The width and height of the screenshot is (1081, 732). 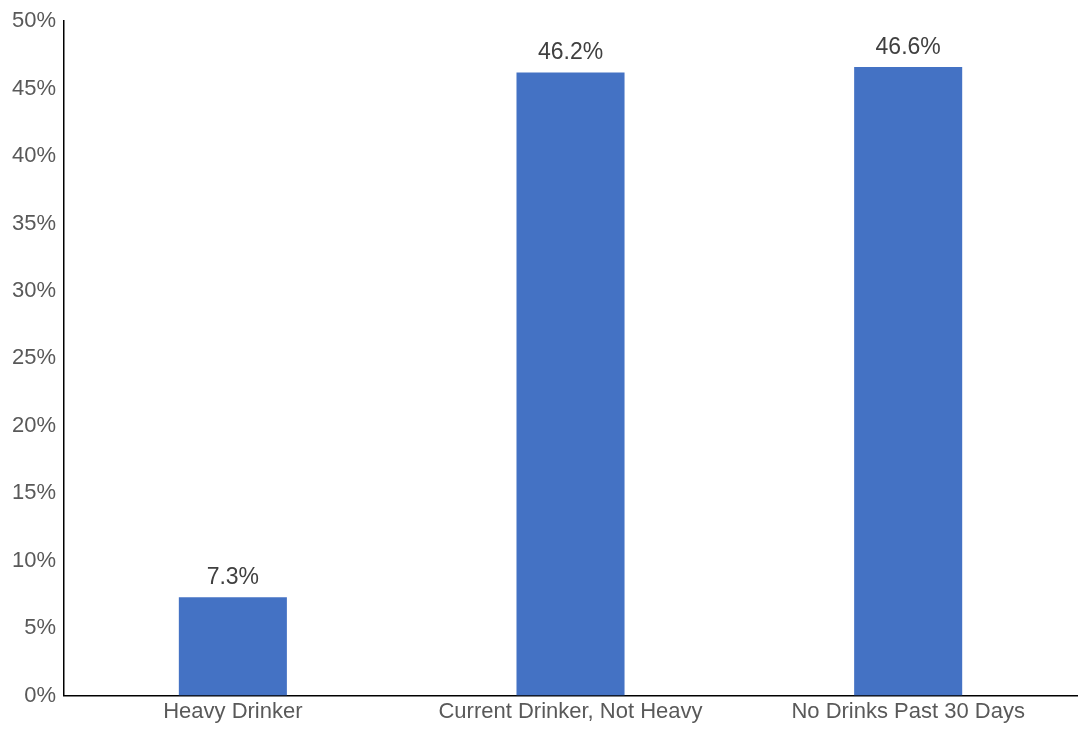 What do you see at coordinates (908, 710) in the screenshot?
I see `x-tick-label: No Drinks Past 30 Days` at bounding box center [908, 710].